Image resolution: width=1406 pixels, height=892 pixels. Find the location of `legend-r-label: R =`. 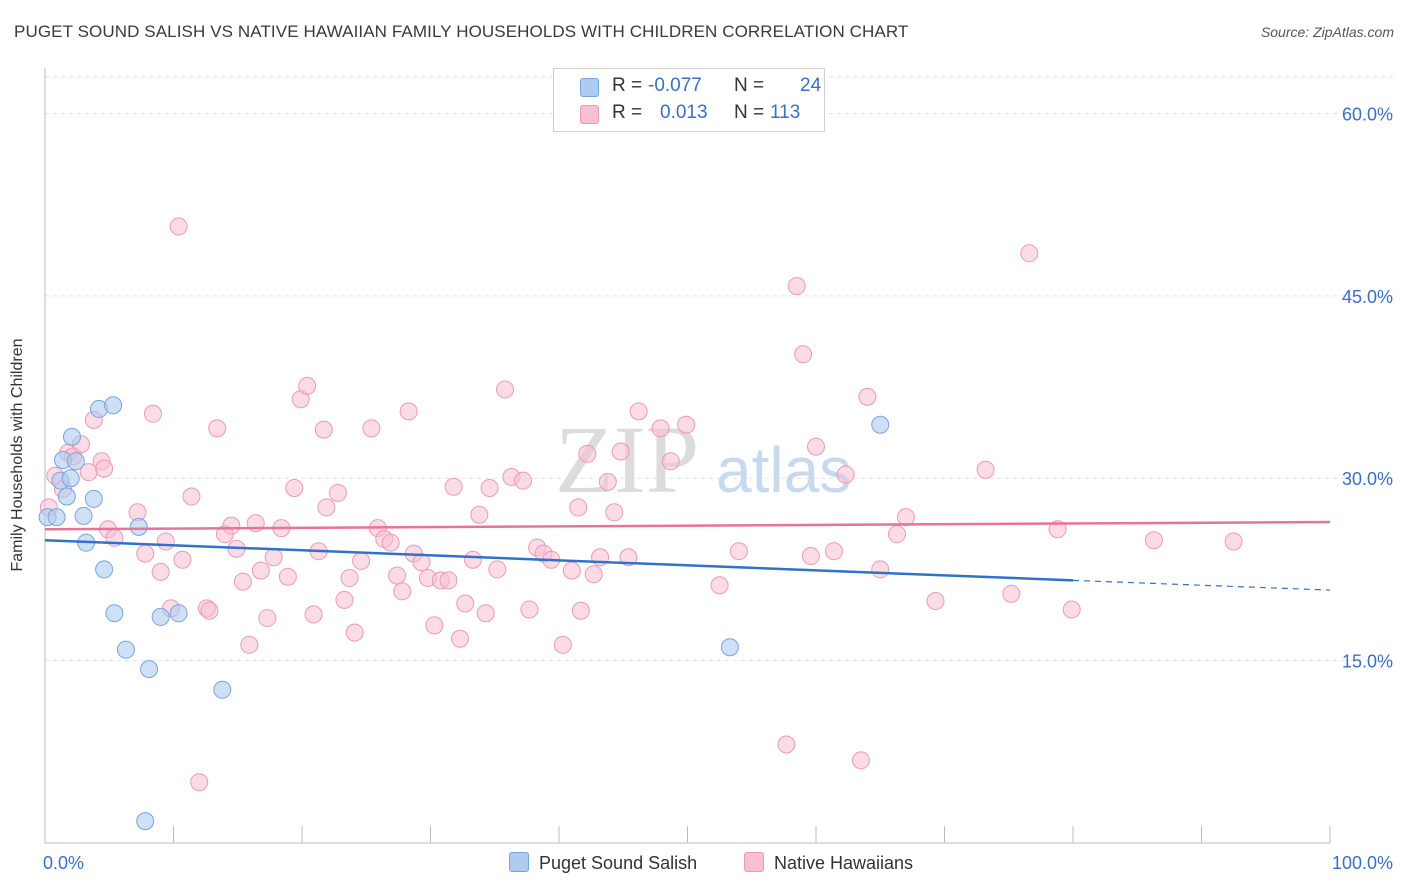

legend-r-label: R = is located at coordinates (627, 112).